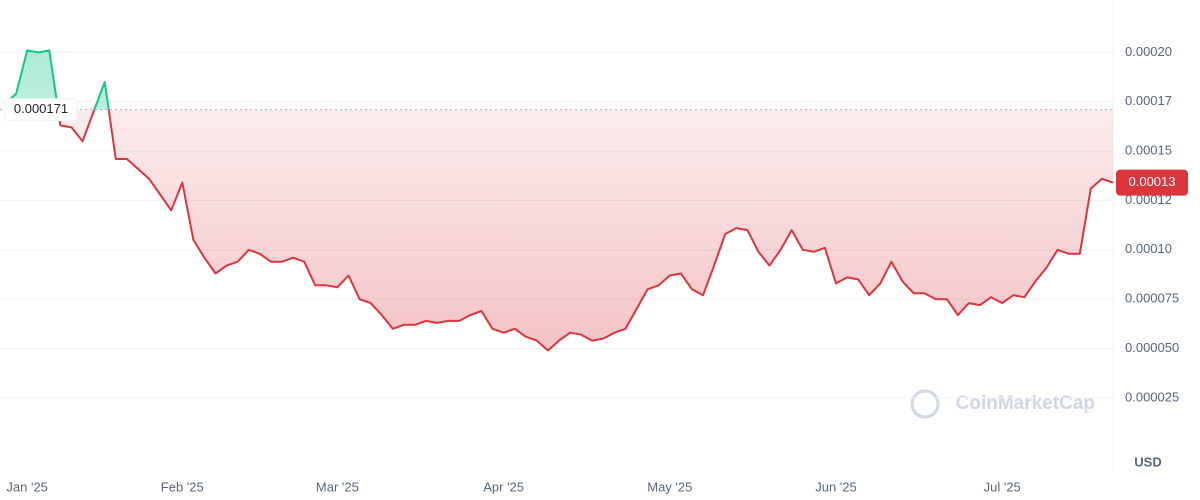 The width and height of the screenshot is (1200, 500). What do you see at coordinates (669, 486) in the screenshot?
I see `x-tick-label: May '25` at bounding box center [669, 486].